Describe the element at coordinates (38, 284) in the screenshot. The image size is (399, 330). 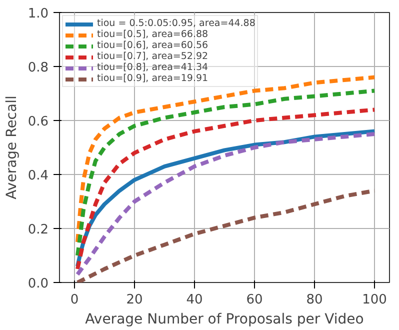
I see `y-tick-label: 0.0` at that location.